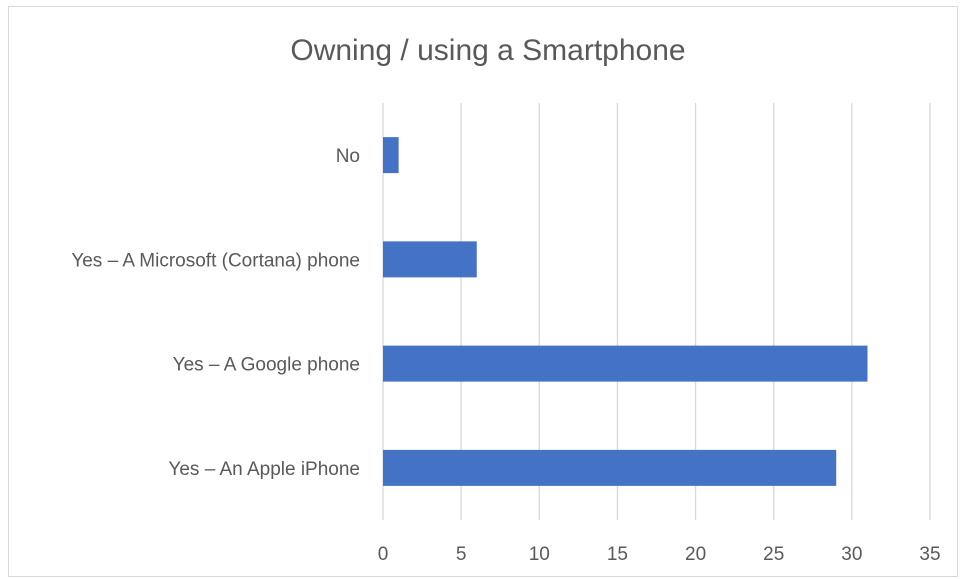  Describe the element at coordinates (773, 554) in the screenshot. I see `x-tick-label-25: 25` at that location.